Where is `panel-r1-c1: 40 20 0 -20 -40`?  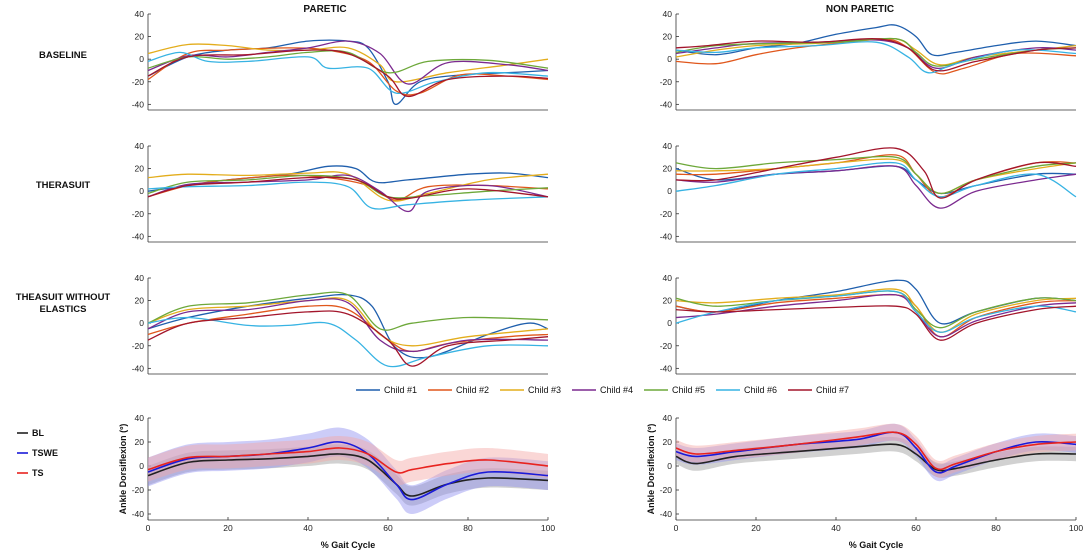
panel-r1-c1: 40 20 0 -20 -40 is located at coordinates (868, 192).